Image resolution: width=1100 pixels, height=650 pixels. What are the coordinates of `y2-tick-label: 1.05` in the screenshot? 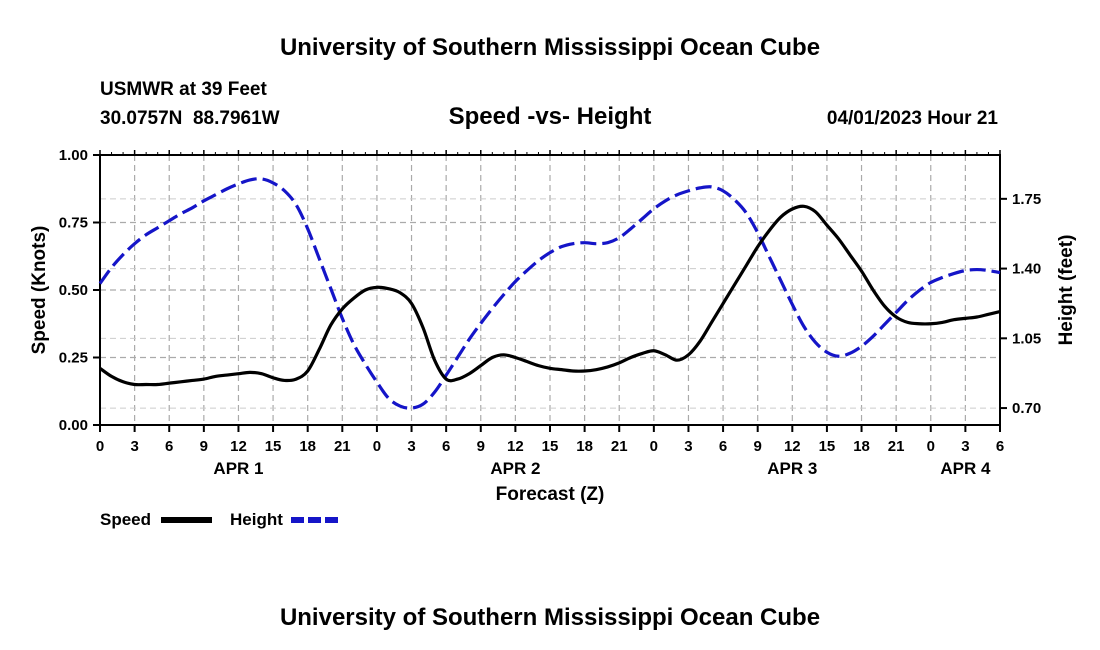 It's located at (1026, 338).